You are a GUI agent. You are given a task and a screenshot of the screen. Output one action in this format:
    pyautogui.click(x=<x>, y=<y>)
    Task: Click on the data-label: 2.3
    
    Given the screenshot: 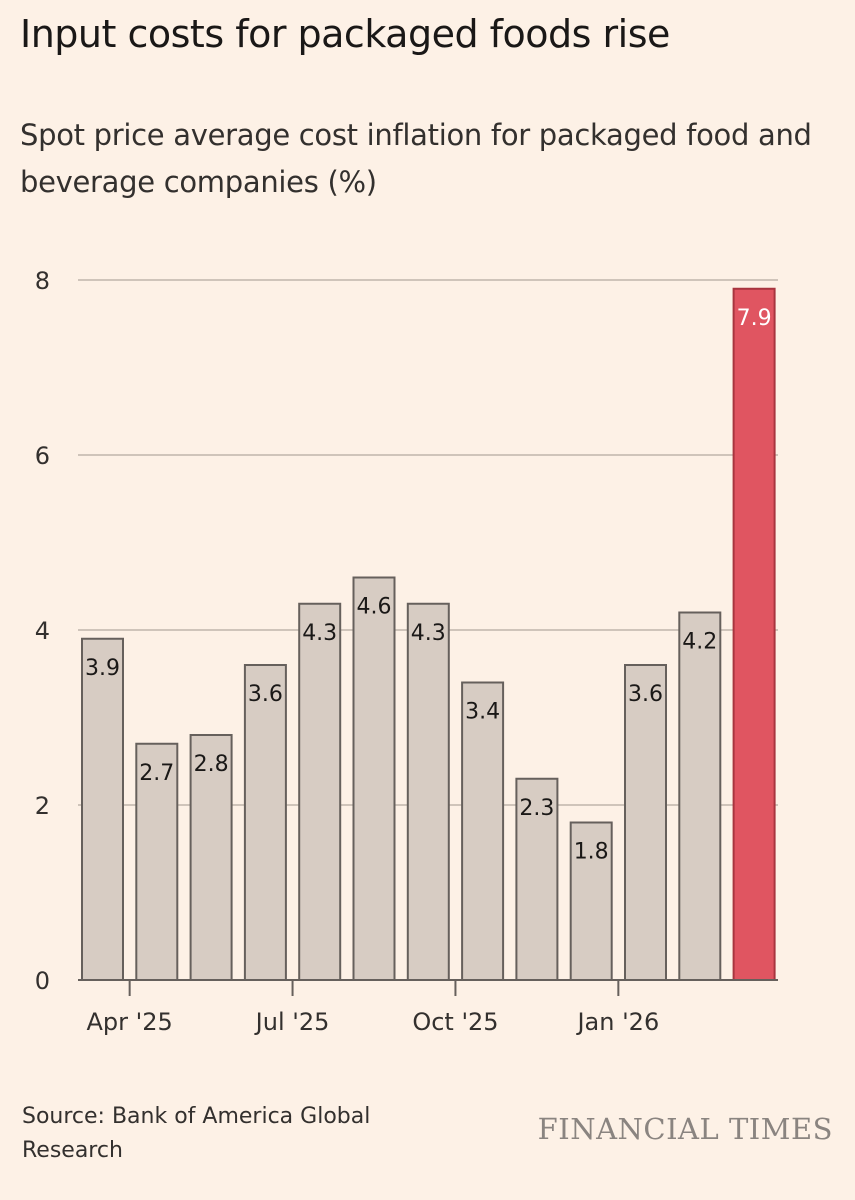 What is the action you would take?
    pyautogui.click(x=536, y=808)
    